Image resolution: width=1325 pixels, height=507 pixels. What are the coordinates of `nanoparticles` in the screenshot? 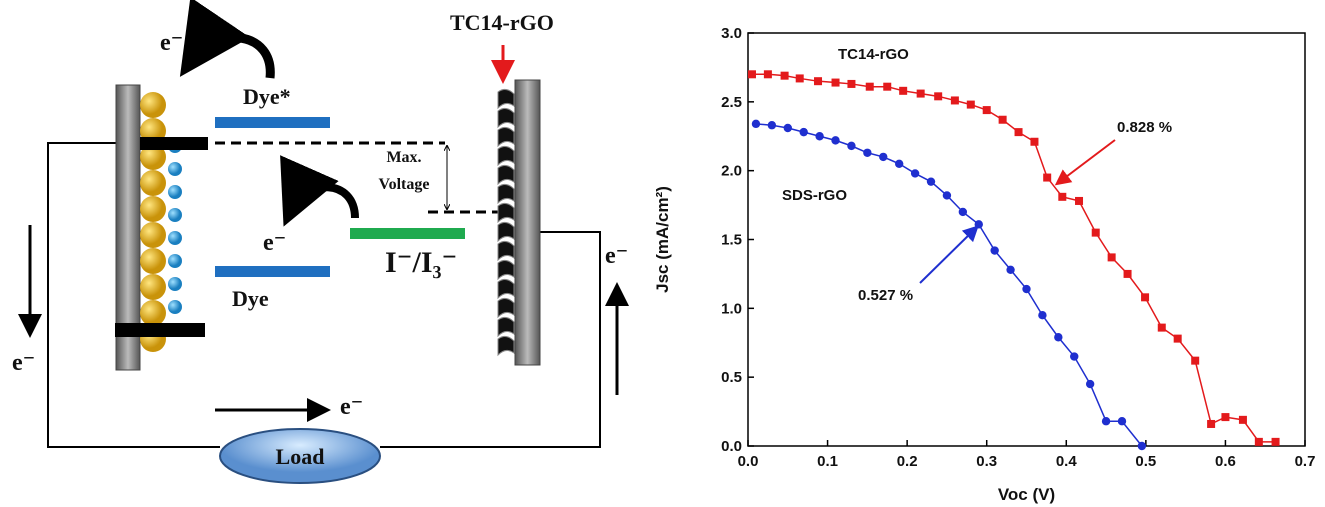 It's located at (161, 222).